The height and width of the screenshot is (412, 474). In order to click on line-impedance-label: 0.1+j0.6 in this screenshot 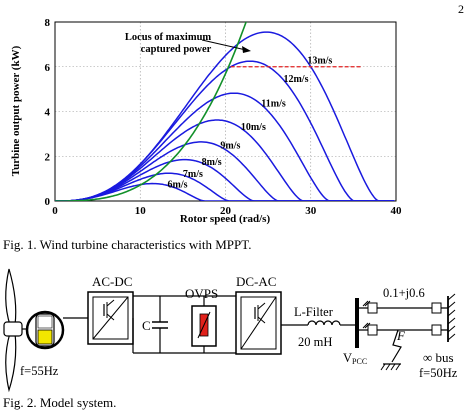, I will do `click(404, 293)`.